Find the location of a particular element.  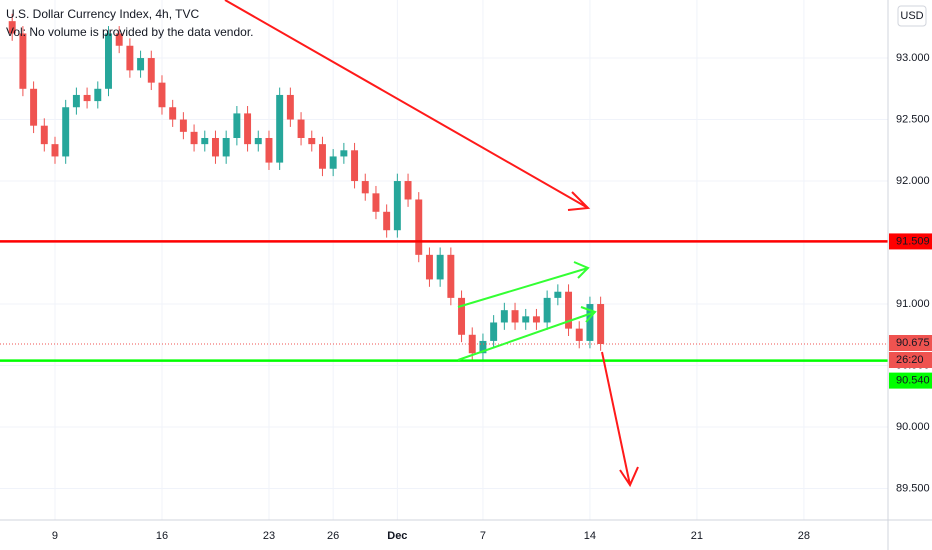

x-tick-label: 7 is located at coordinates (483, 536).